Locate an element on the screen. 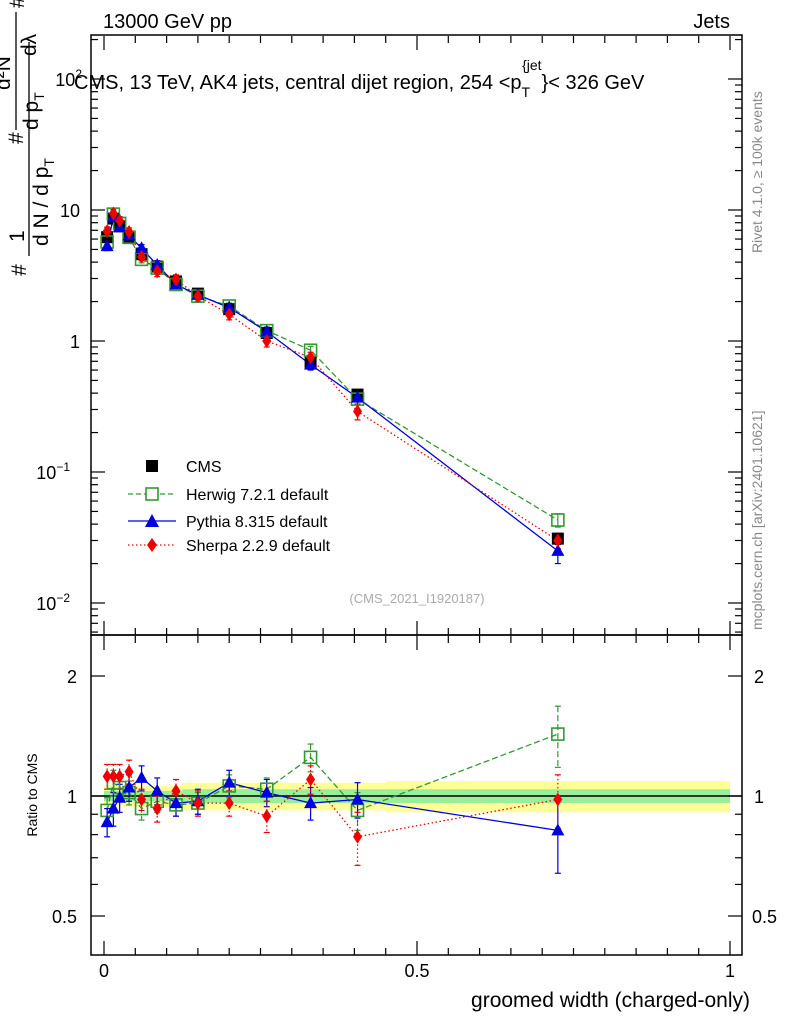  svg-text: Herwig 7.2.1 default is located at coordinates (257, 495).